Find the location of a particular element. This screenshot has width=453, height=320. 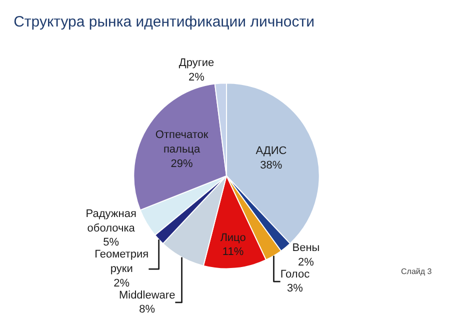

slice-label: Вены is located at coordinates (306, 248).